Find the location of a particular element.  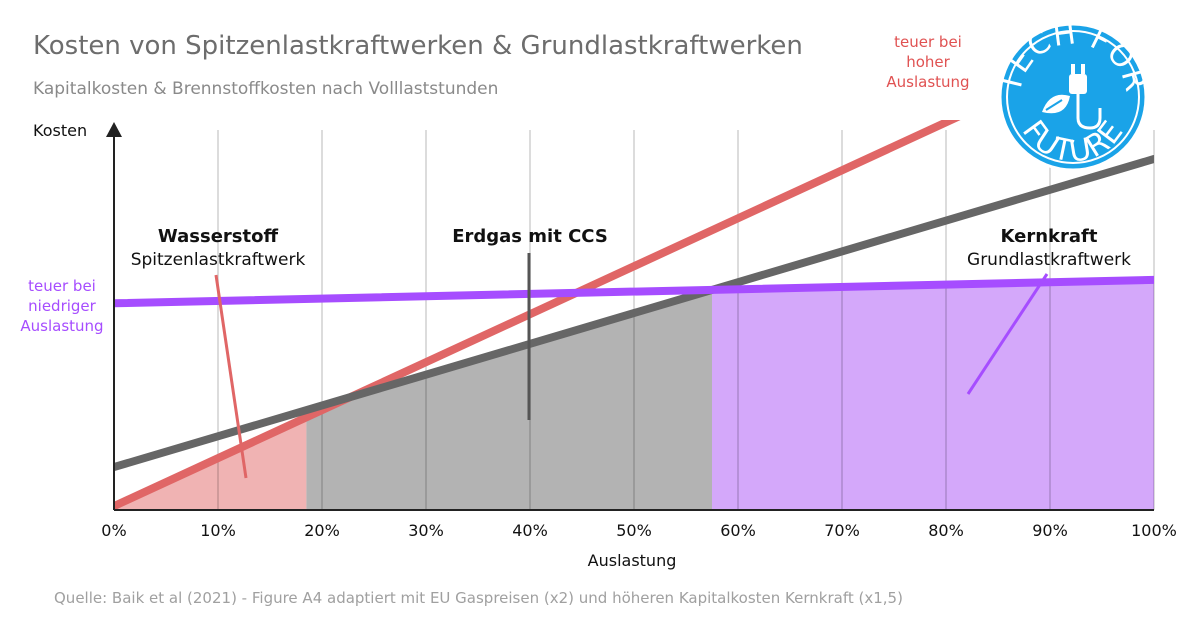

y-axis-arrow is located at coordinates (114, 129).